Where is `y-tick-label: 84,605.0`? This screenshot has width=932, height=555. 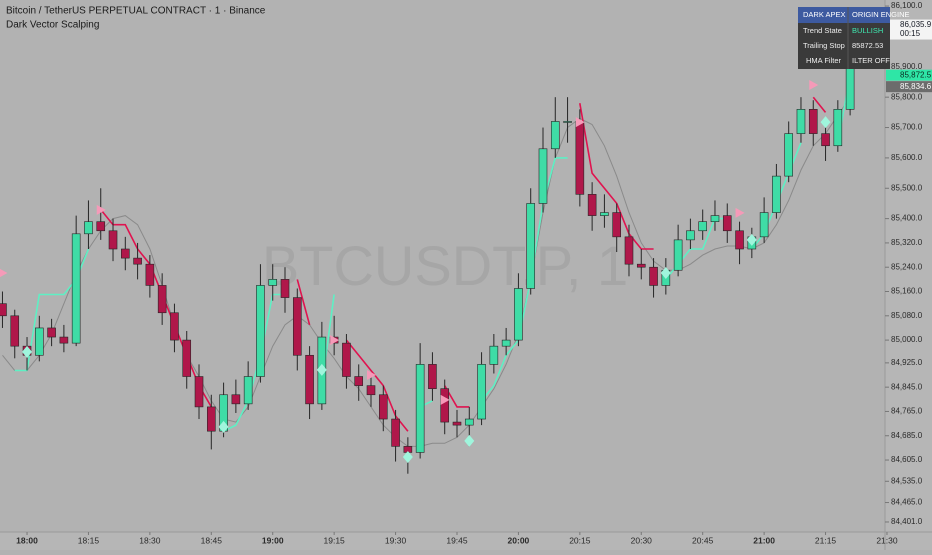 y-tick-label: 84,605.0 is located at coordinates (907, 459).